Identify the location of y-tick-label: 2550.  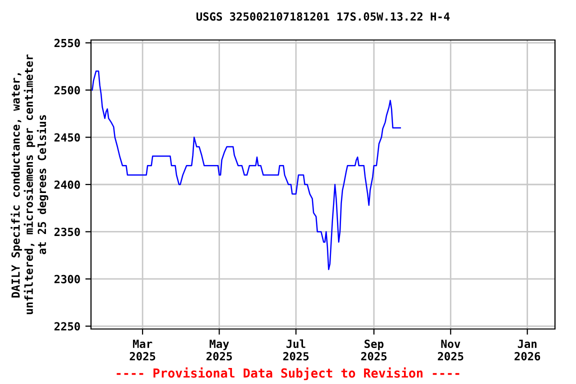
(67, 43).